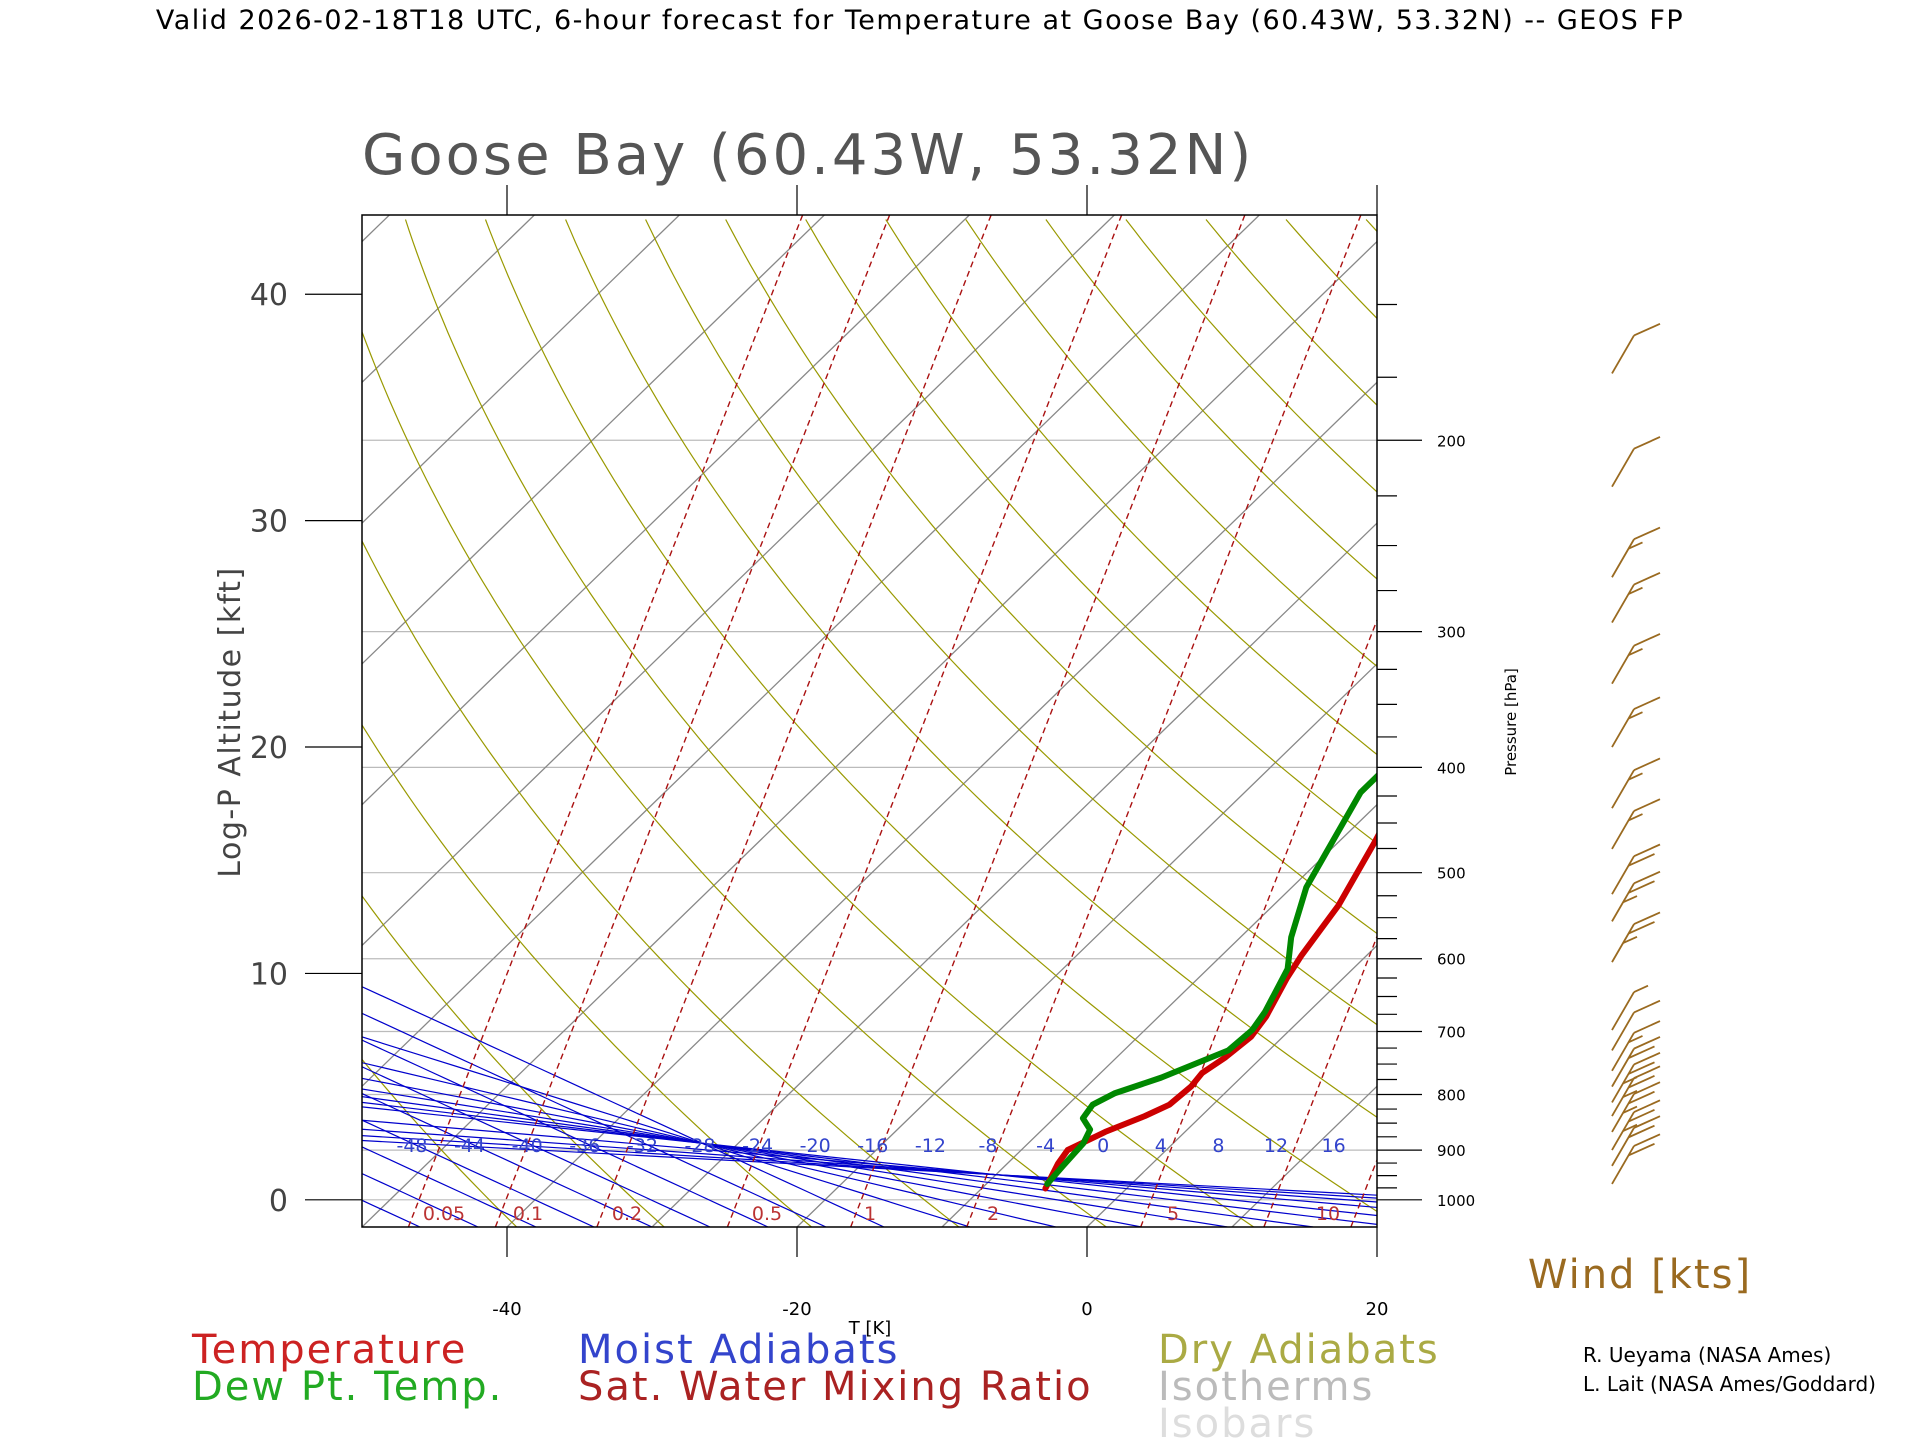  Describe the element at coordinates (269, 748) in the screenshot. I see `y-tick-label: 20` at that location.